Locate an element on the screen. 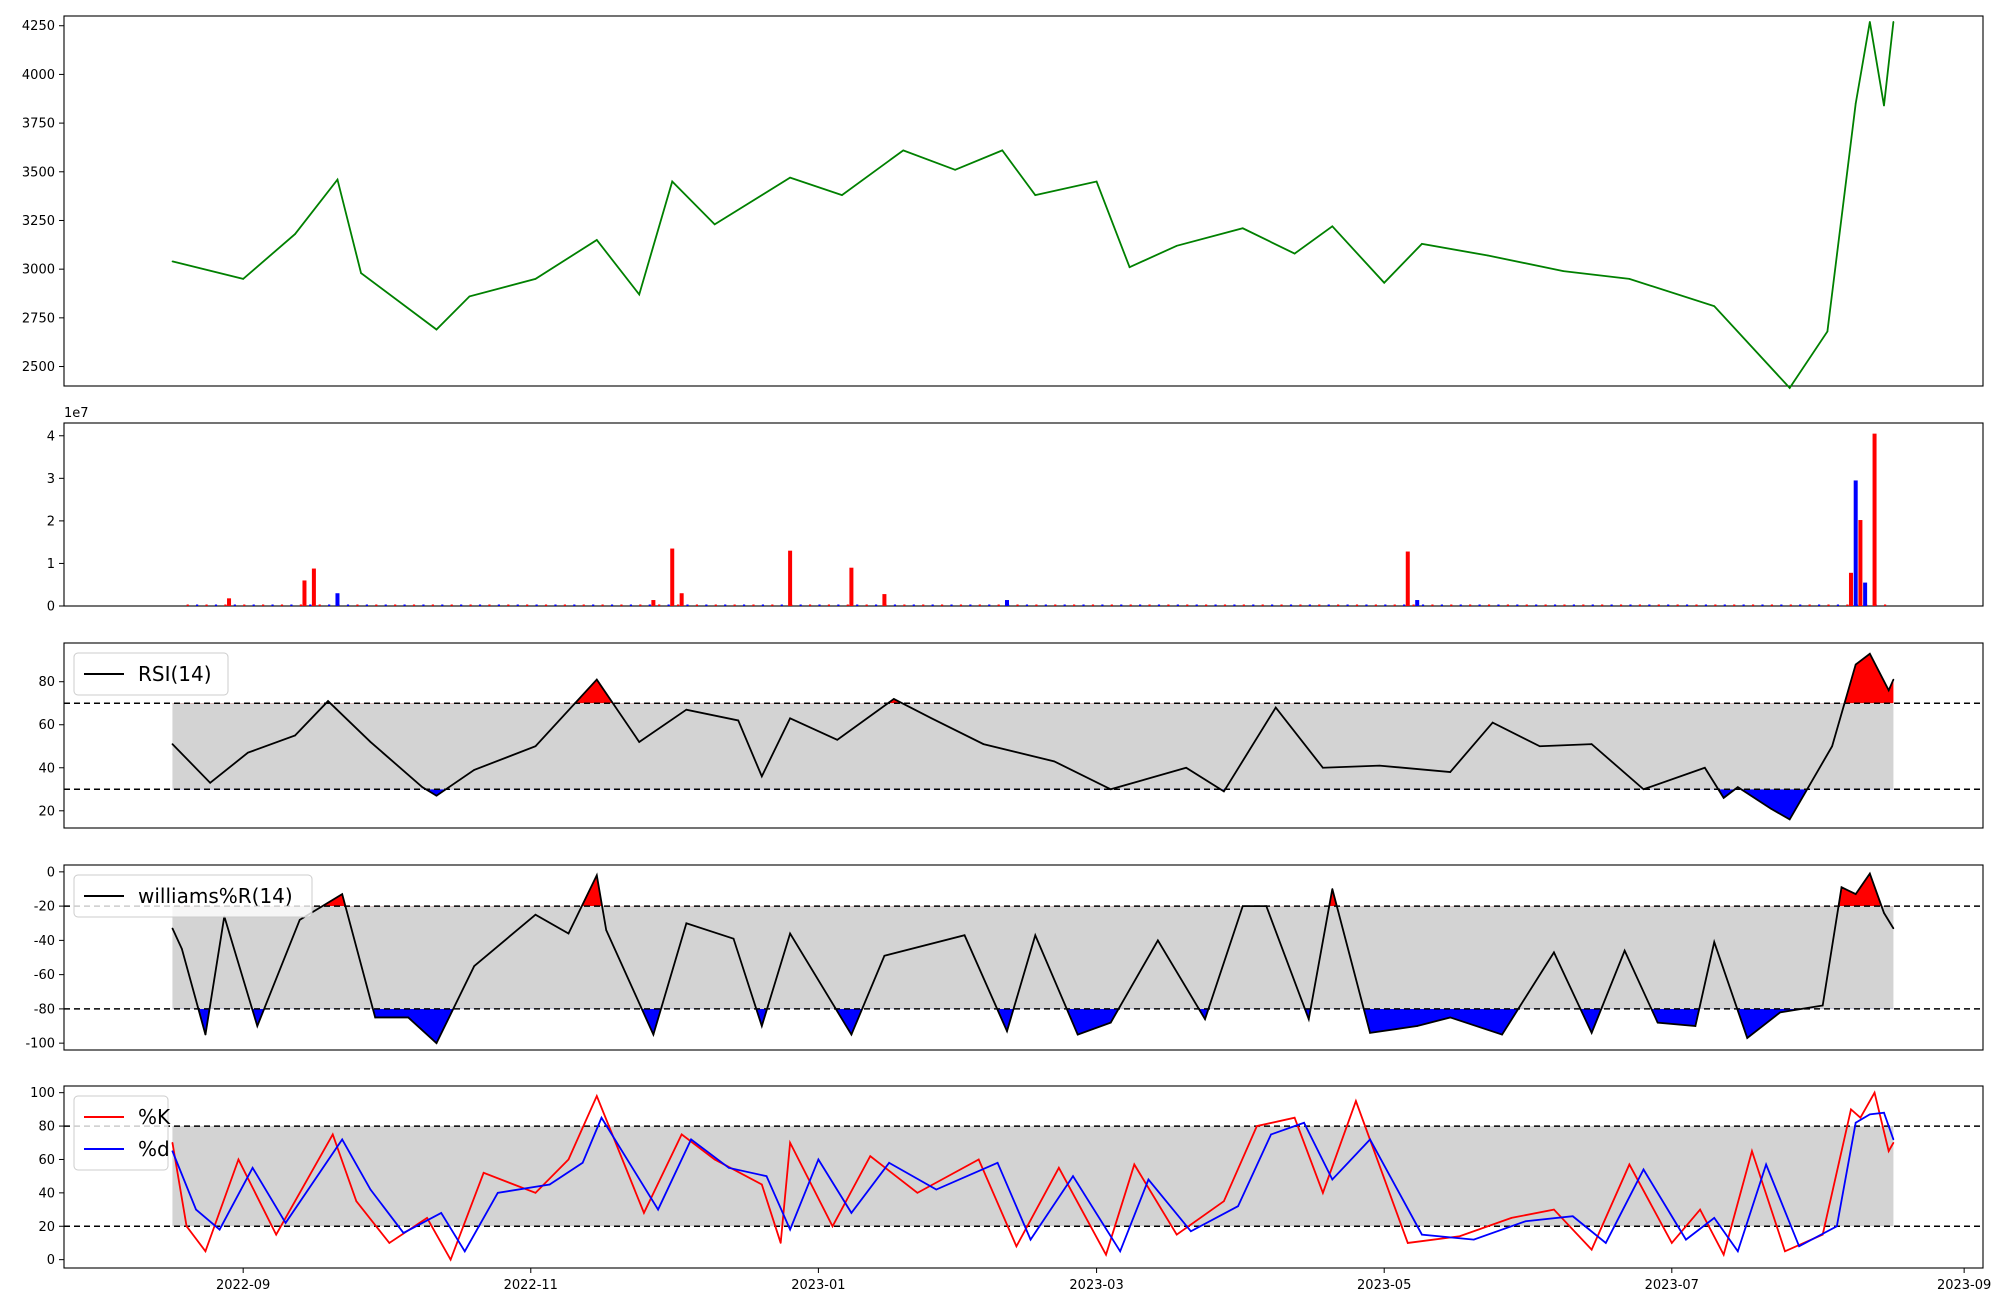  stochastic-ytick-label-4: 80 is located at coordinates (46, 1127).